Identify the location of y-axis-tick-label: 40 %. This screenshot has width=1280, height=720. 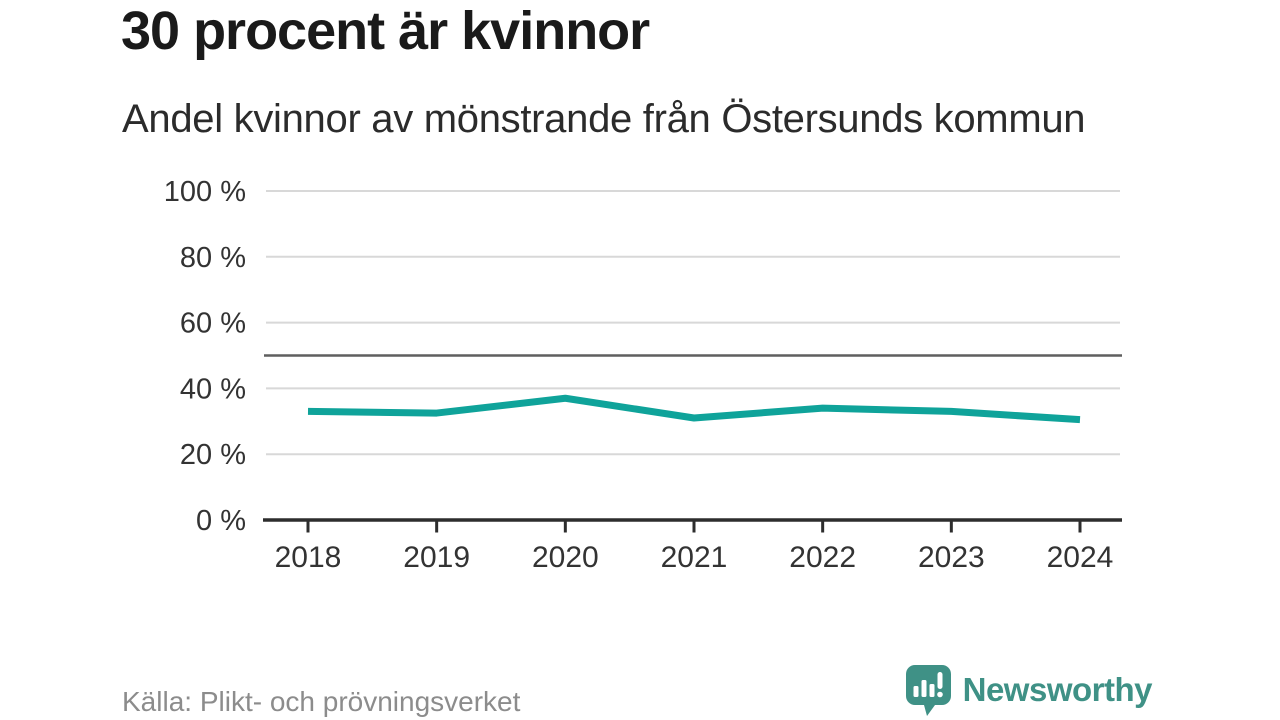
(213, 389).